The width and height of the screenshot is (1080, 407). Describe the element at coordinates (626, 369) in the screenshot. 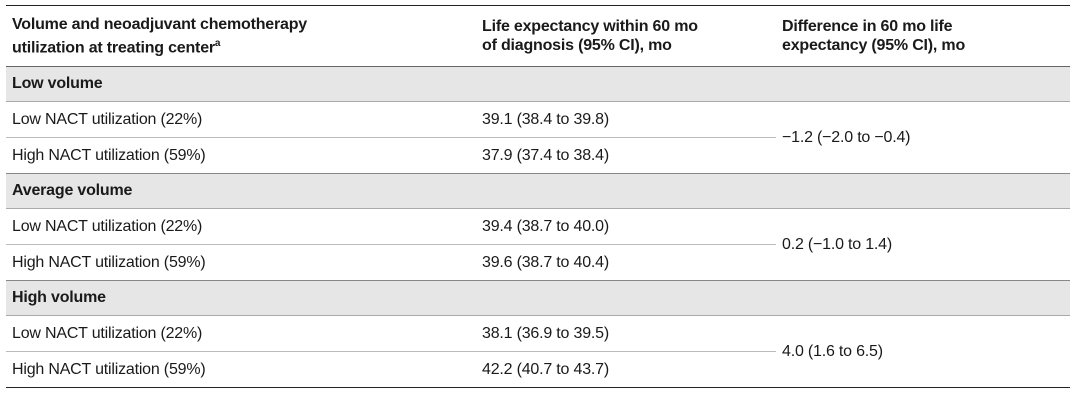

I see `estimate-cell: 42.2 (40.7 to 43.7)` at that location.